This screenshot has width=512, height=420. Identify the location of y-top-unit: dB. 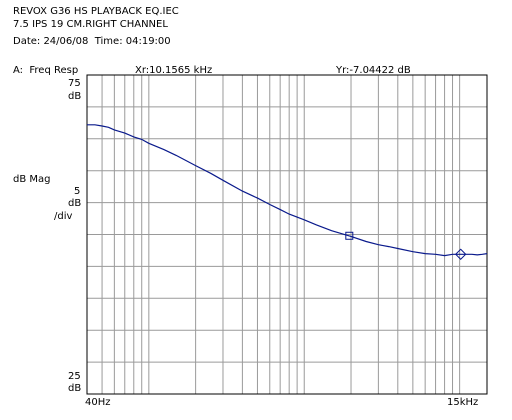
(75, 96).